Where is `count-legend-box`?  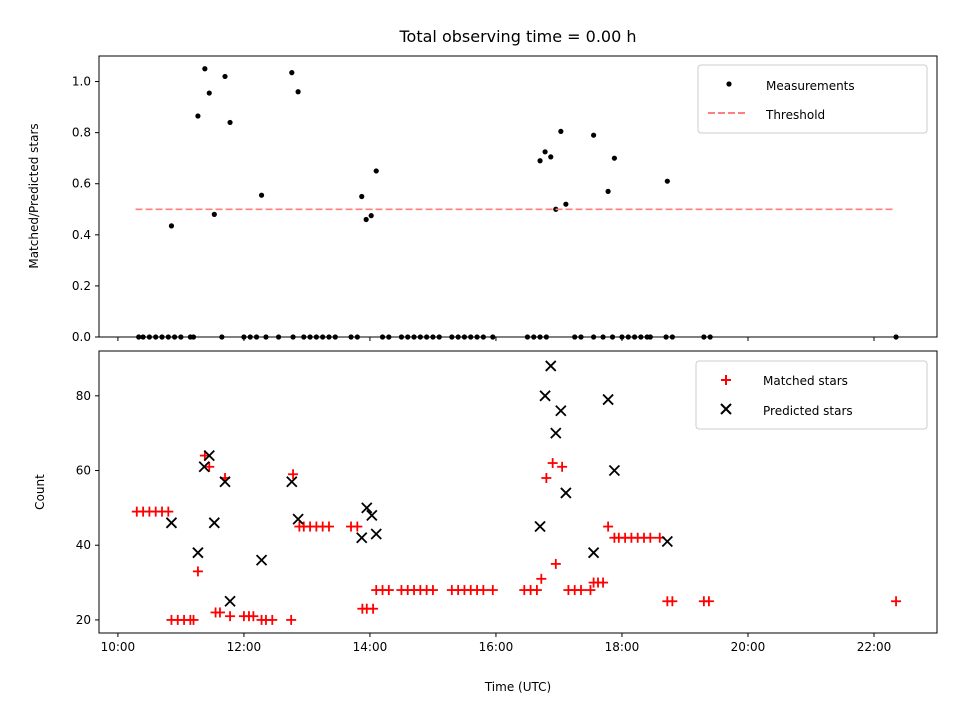 count-legend-box is located at coordinates (811, 395).